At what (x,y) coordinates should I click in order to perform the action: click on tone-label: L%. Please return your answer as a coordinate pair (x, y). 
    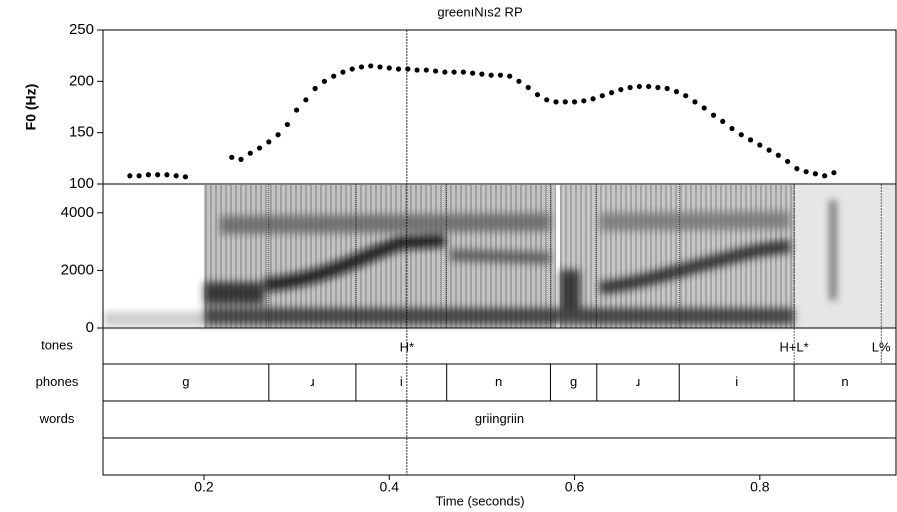
    Looking at the image, I should click on (881, 346).